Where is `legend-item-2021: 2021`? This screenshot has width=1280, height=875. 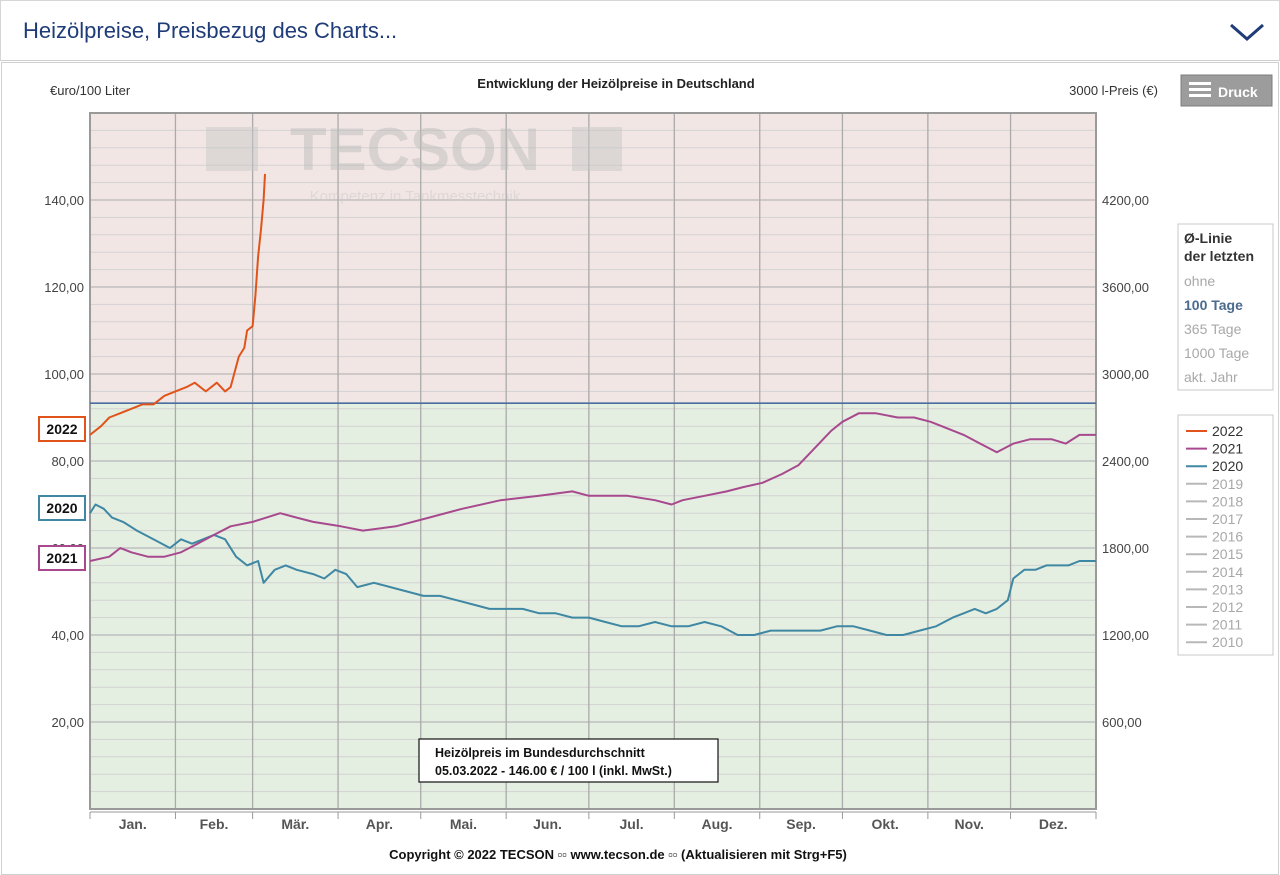 legend-item-2021: 2021 is located at coordinates (1214, 449).